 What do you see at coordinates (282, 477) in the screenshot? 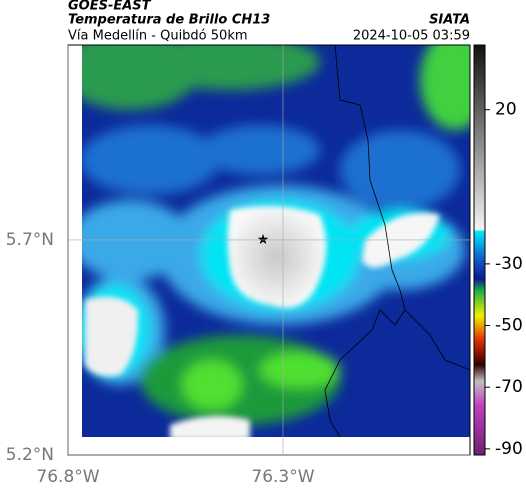
I see `x-tick-label: 76.3°W` at bounding box center [282, 477].